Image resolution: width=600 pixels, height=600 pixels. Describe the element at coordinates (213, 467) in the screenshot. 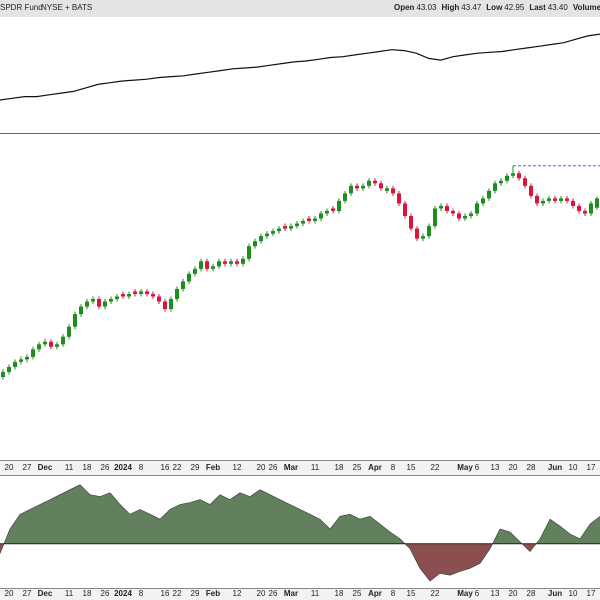

I see `date-label: Feb` at that location.